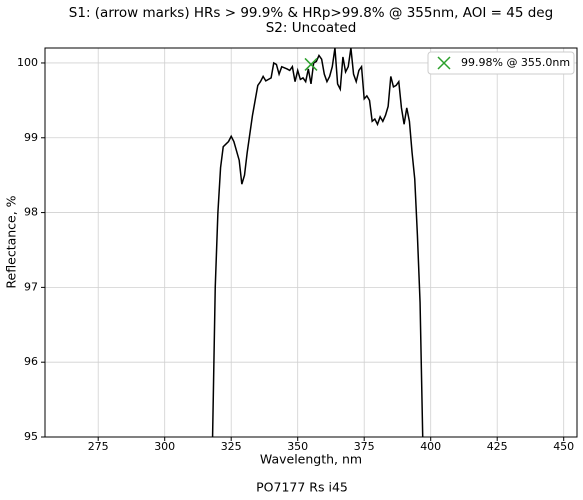  What do you see at coordinates (11, 241) in the screenshot?
I see `y-axis-label: Reflectance, %` at bounding box center [11, 241].